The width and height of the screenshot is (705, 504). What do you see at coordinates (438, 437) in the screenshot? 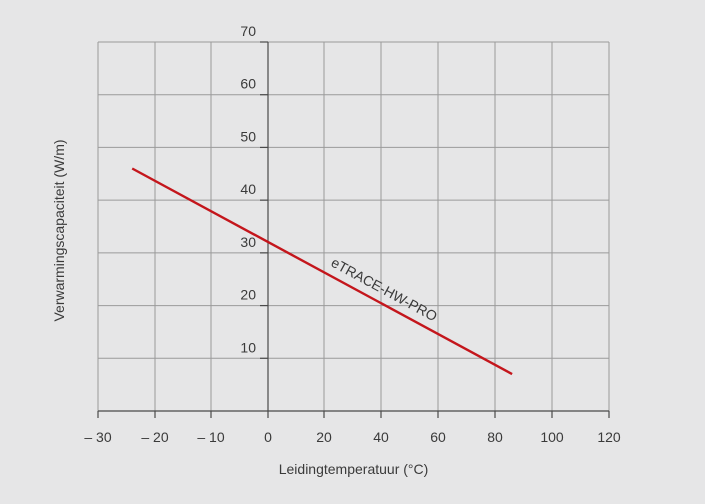
I see `x-tick-label: 60` at bounding box center [438, 437].